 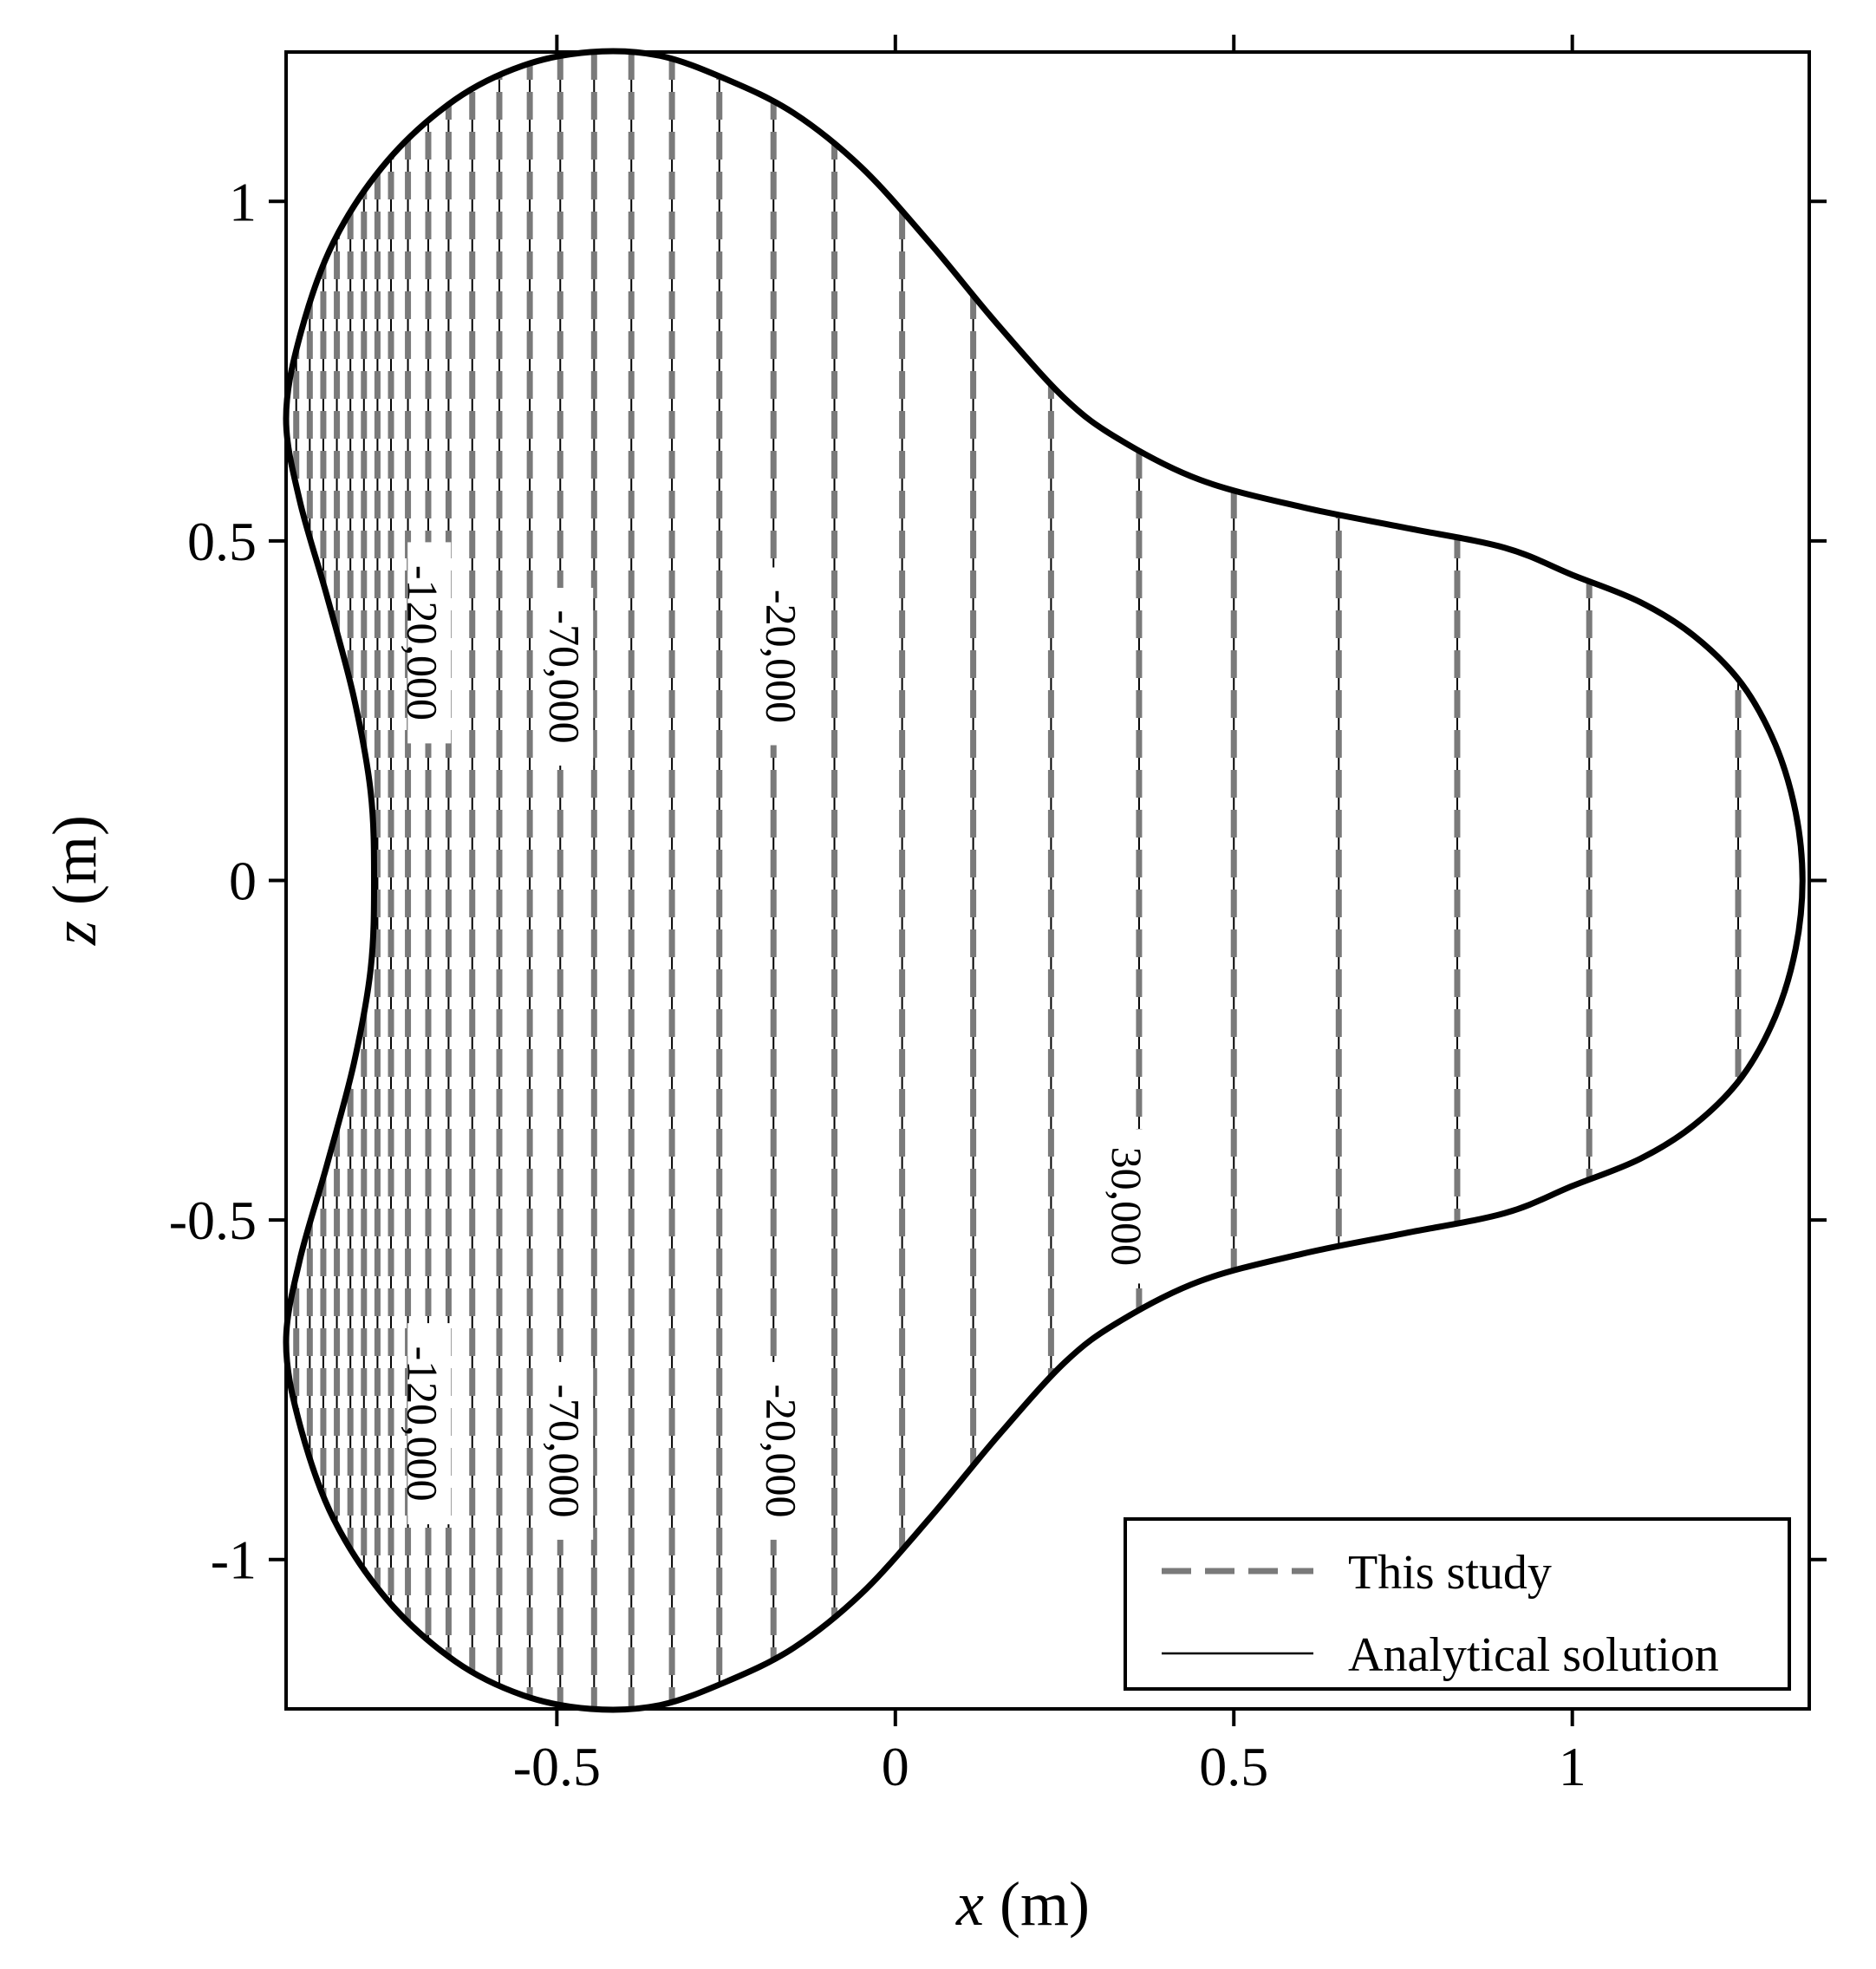 I want to click on contour-label-group: 30,000, so click(x=1129, y=1206).